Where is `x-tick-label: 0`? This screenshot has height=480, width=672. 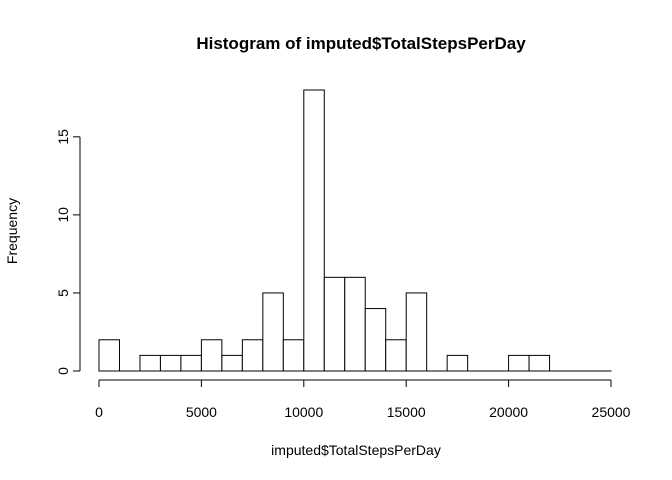 x-tick-label: 0 is located at coordinates (99, 412).